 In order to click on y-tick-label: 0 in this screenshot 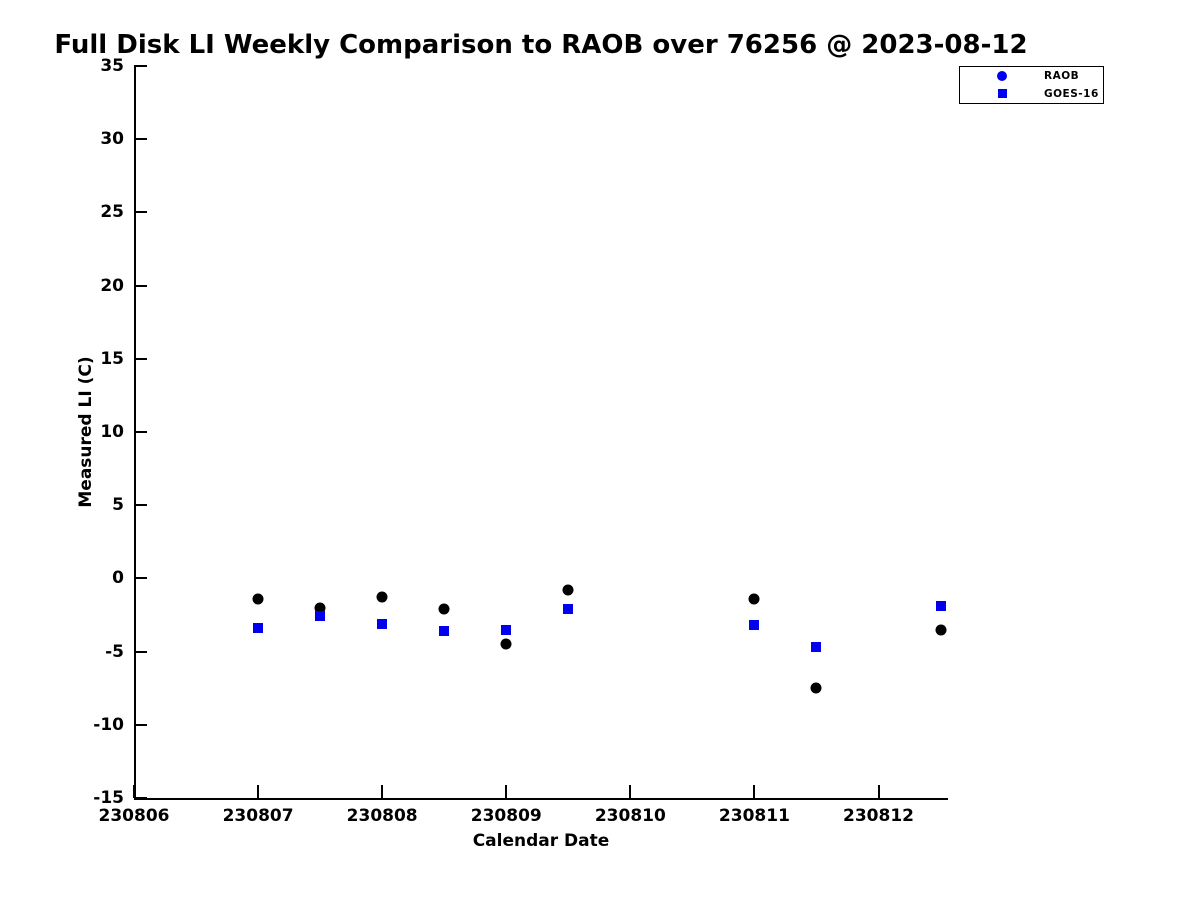, I will do `click(118, 578)`.